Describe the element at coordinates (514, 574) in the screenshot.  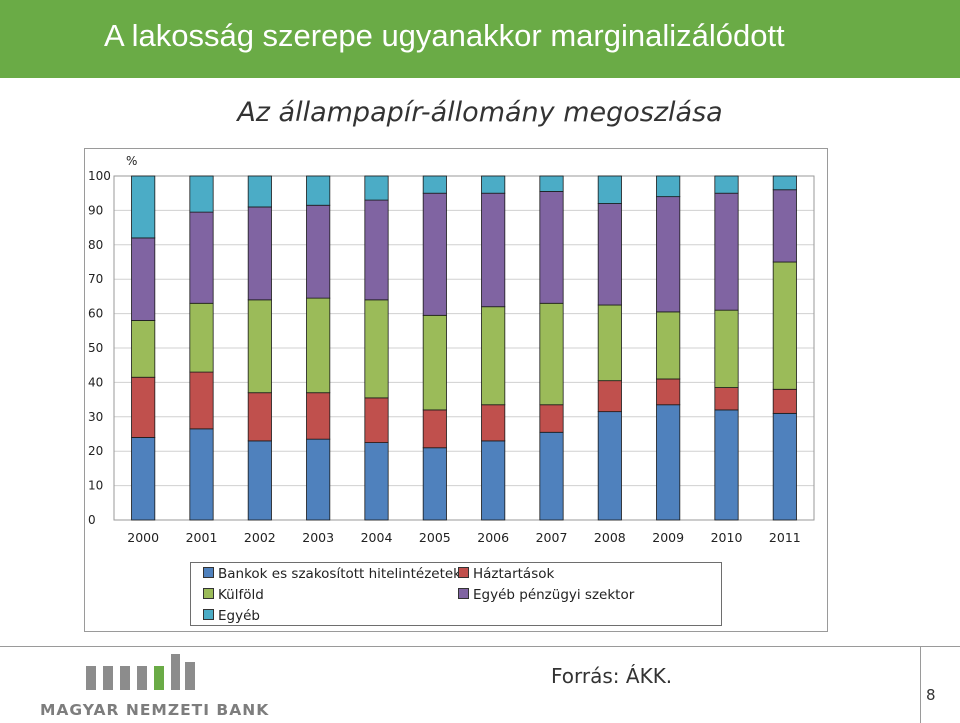
I see `legend-label: Háztartások` at that location.